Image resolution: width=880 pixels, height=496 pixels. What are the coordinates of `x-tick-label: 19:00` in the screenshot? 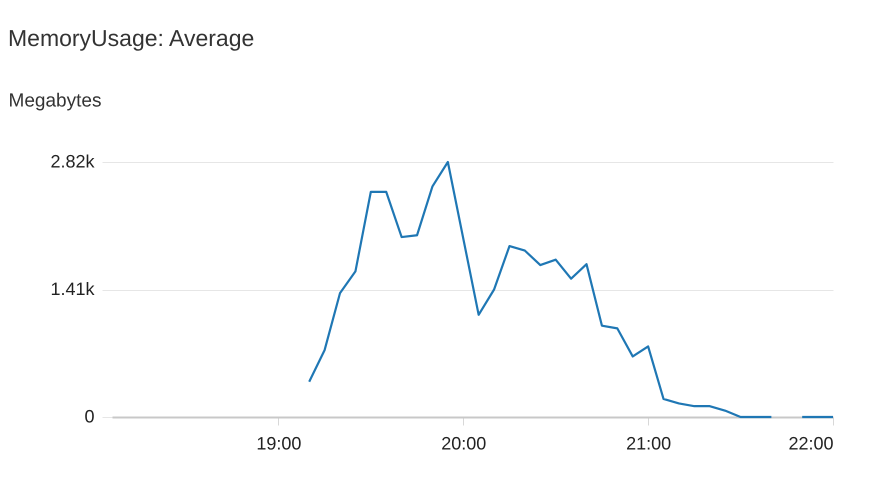 It's located at (279, 444).